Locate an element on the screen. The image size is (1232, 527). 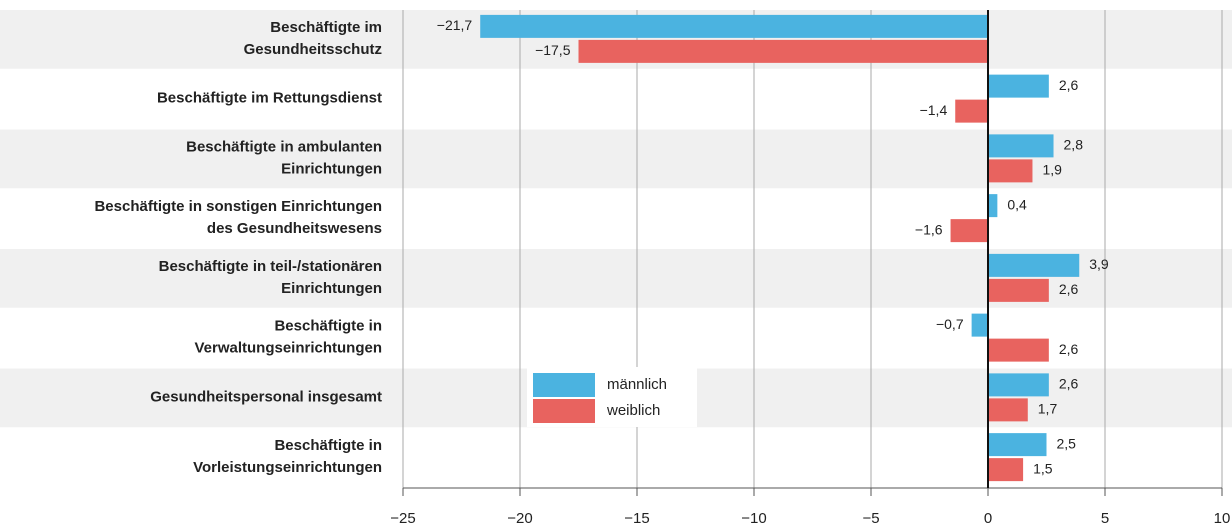
x-tick-label: −25 is located at coordinates (402, 518).